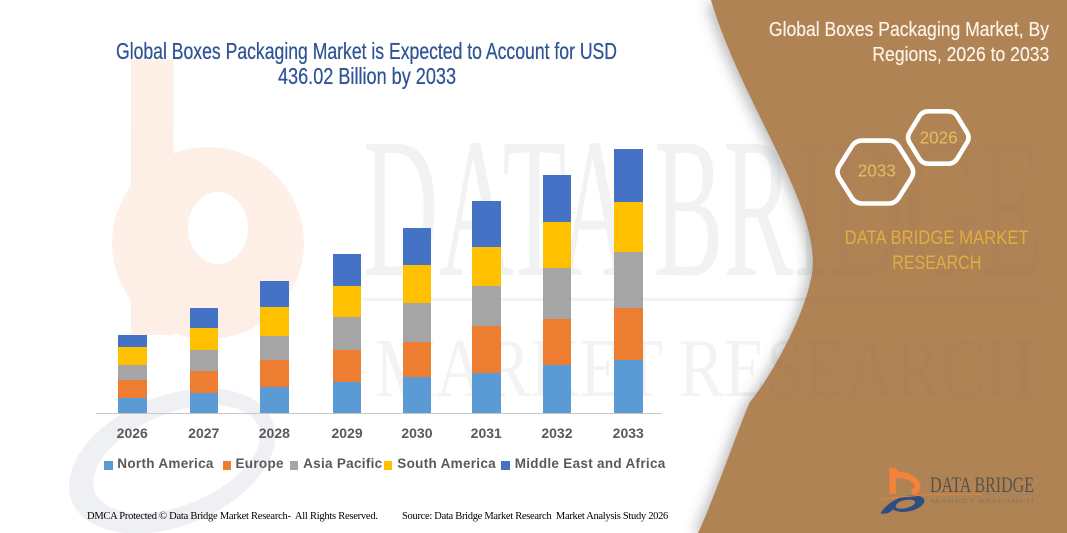 The height and width of the screenshot is (533, 1067). I want to click on svg-text: 2026, so click(939, 138).